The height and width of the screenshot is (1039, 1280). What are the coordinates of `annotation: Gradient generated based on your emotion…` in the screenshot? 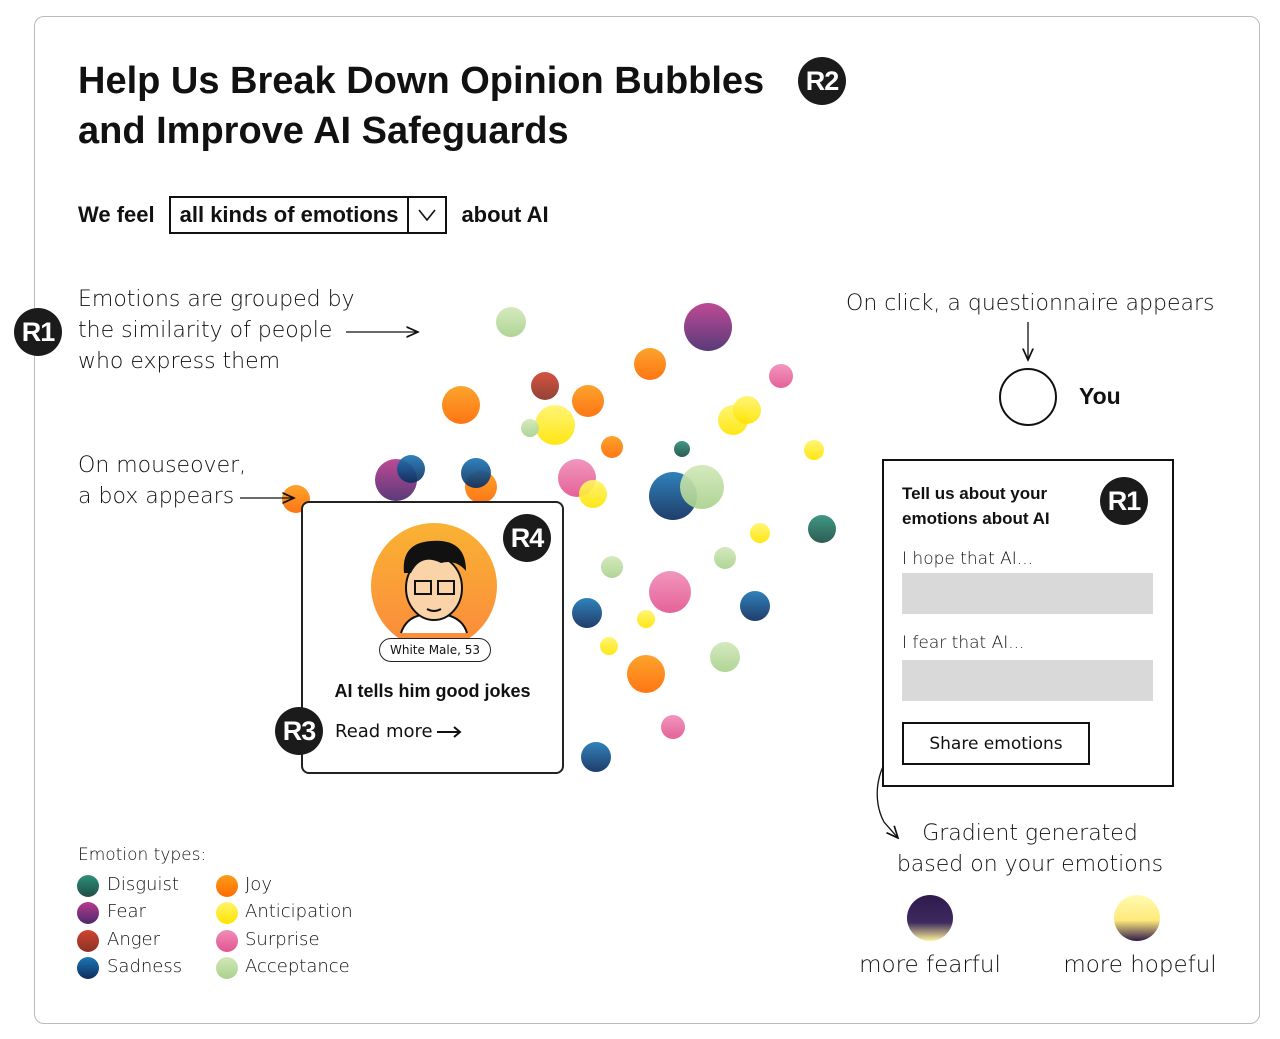 It's located at (1030, 849).